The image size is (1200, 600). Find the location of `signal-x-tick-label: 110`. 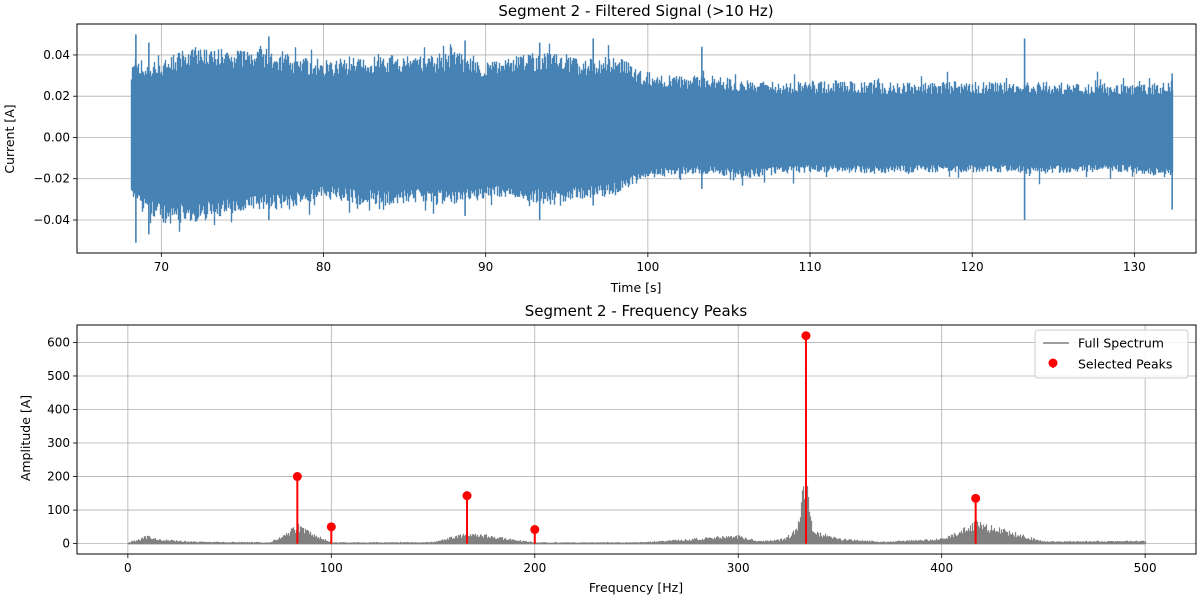

signal-x-tick-label: 110 is located at coordinates (810, 267).